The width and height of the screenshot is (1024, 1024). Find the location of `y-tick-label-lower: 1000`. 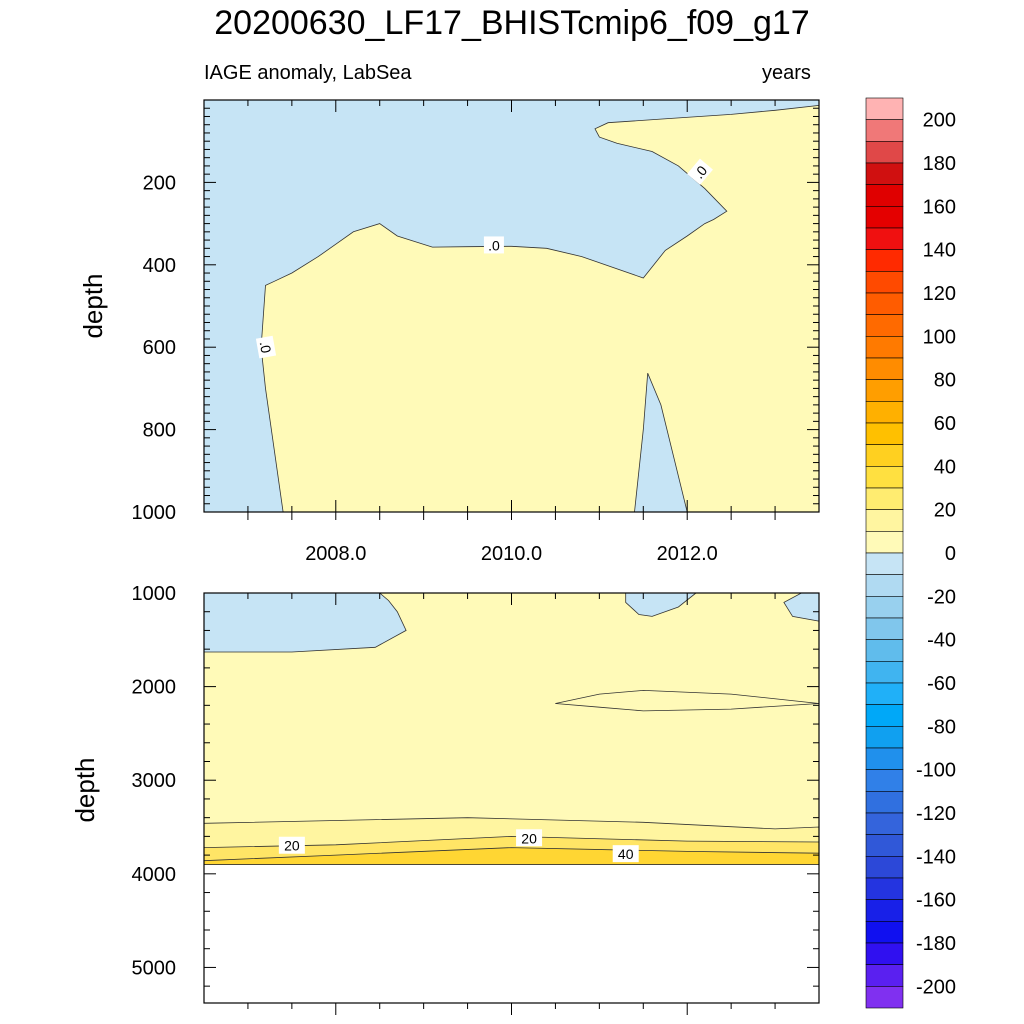

y-tick-label-lower: 1000 is located at coordinates (154, 594).